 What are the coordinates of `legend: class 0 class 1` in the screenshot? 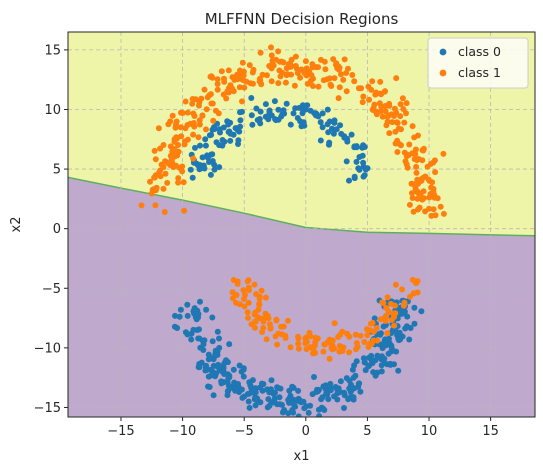 It's located at (478, 63).